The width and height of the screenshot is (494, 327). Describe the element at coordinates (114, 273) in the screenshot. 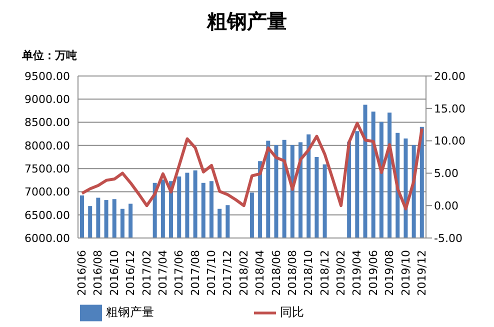

I see `x-tick-label: 2016/10` at that location.